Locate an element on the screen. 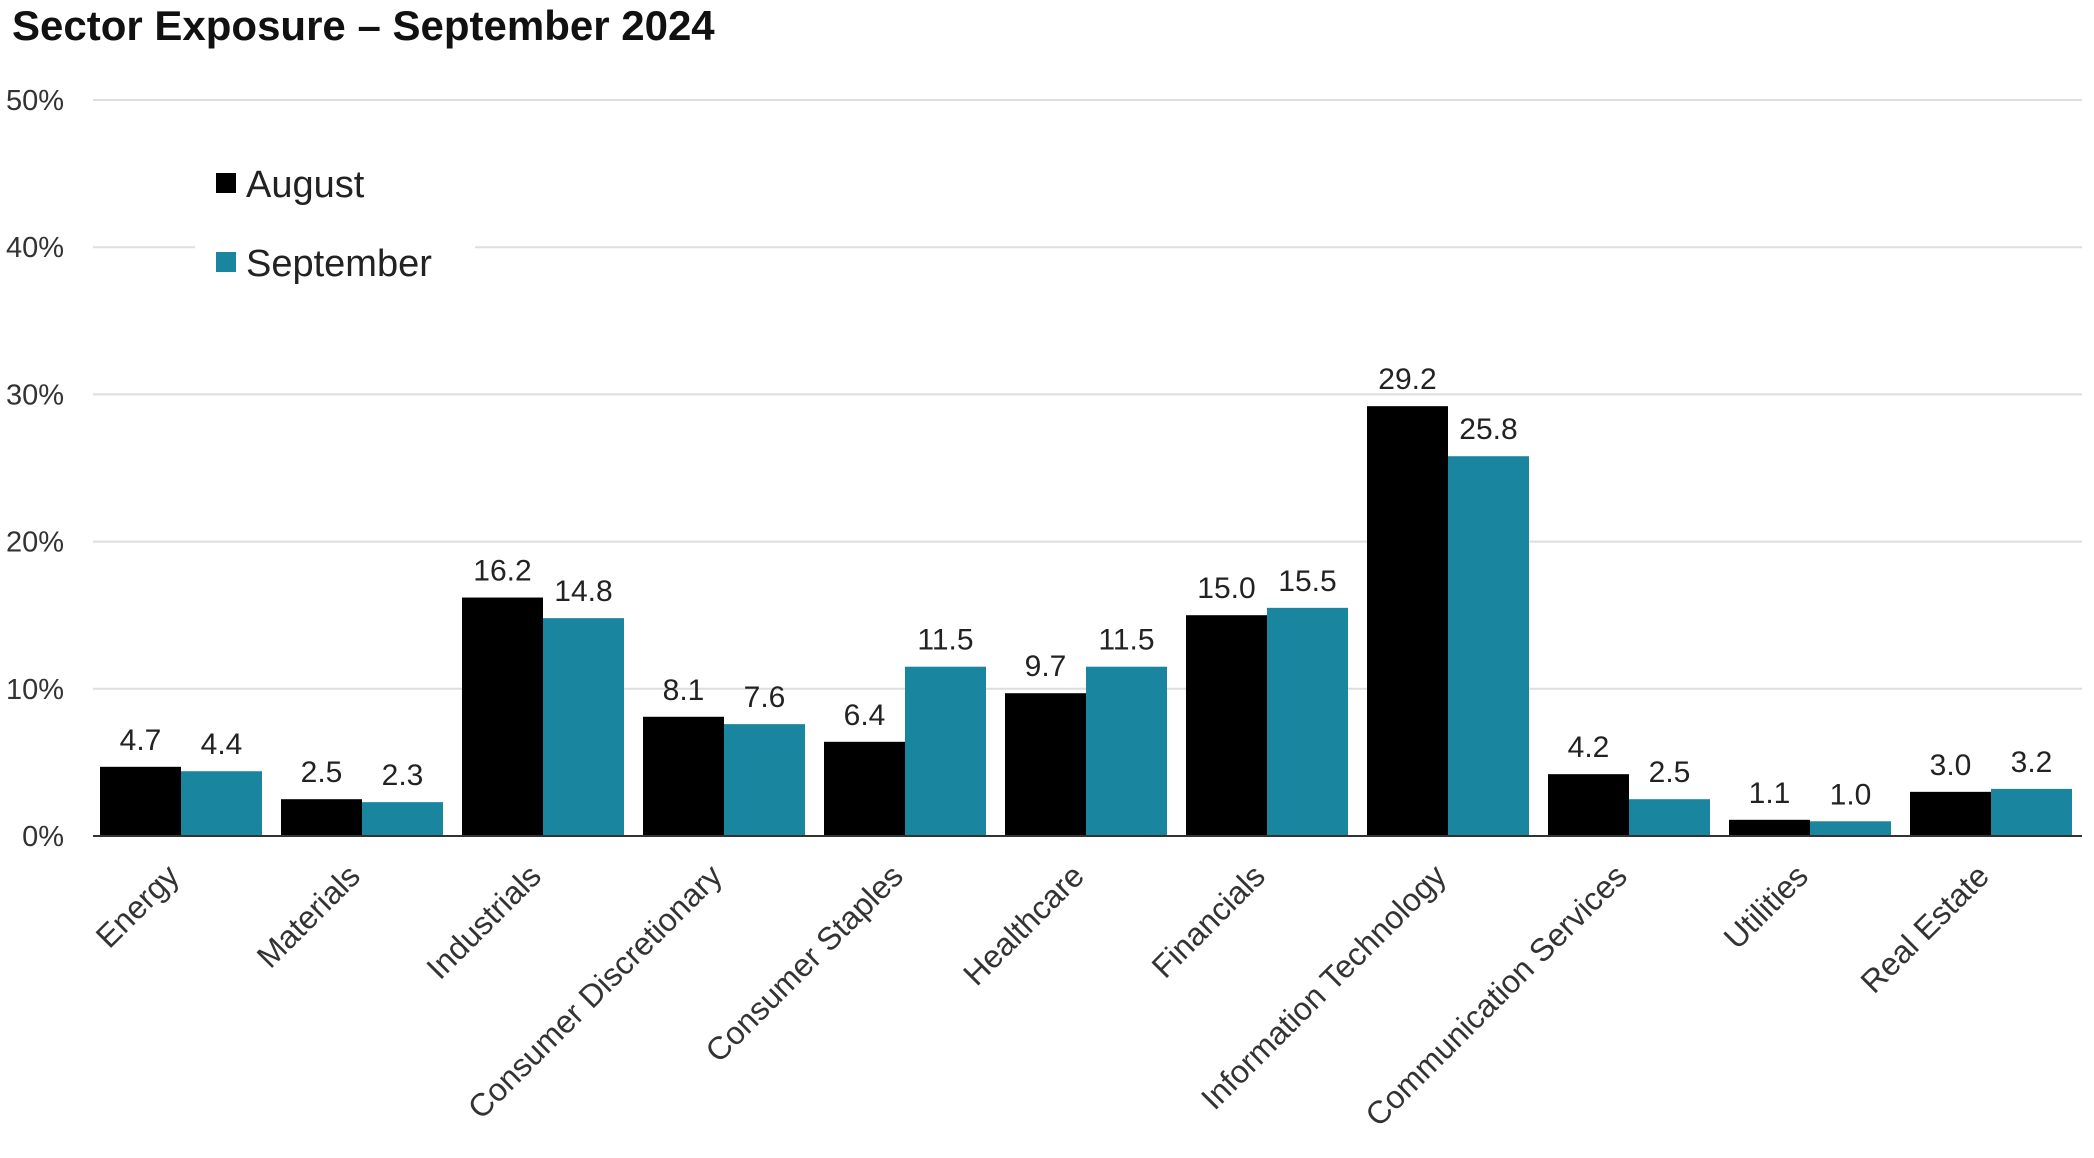 This screenshot has height=1158, width=2094. y-tick-label: 10% is located at coordinates (35, 690).